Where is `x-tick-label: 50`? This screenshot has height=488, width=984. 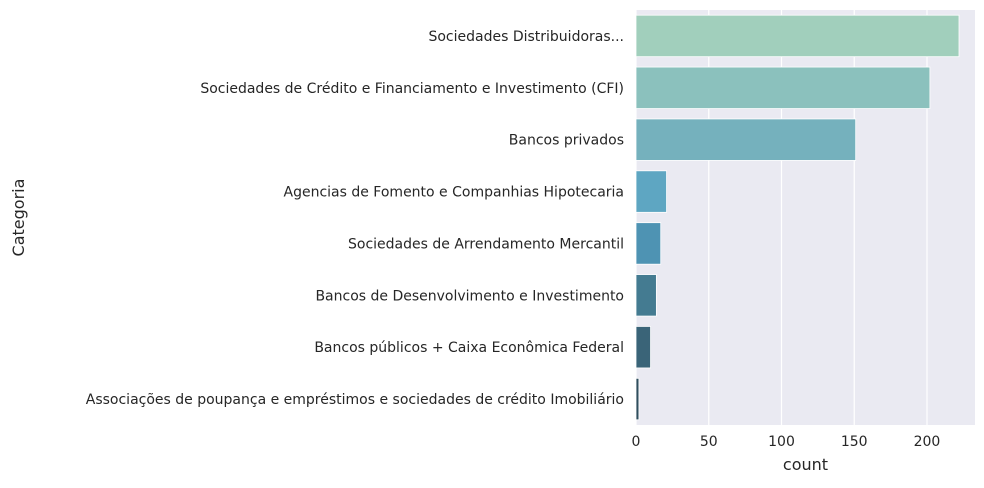 x-tick-label: 50 is located at coordinates (709, 442).